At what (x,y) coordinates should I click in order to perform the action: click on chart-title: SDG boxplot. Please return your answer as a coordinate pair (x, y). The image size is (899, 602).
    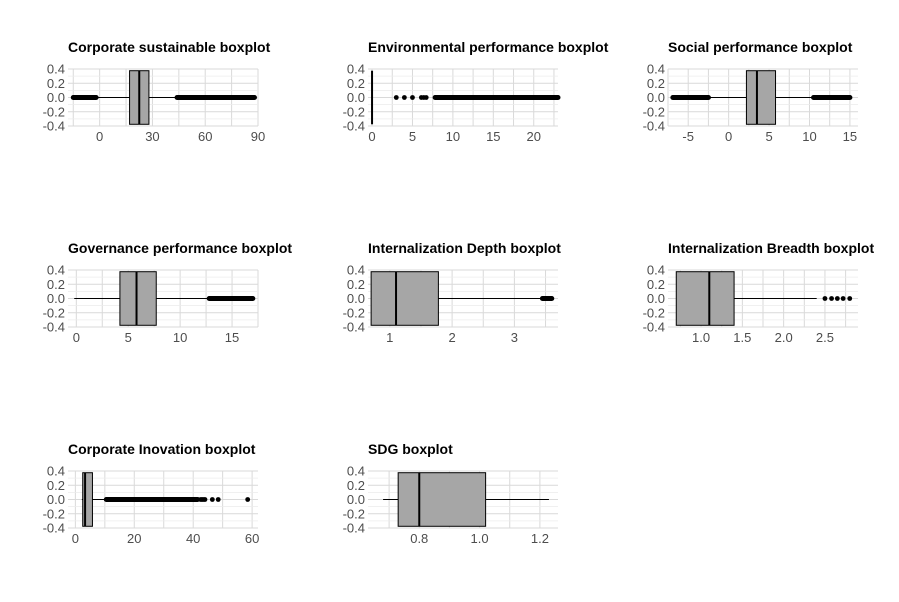
    Looking at the image, I should click on (410, 449).